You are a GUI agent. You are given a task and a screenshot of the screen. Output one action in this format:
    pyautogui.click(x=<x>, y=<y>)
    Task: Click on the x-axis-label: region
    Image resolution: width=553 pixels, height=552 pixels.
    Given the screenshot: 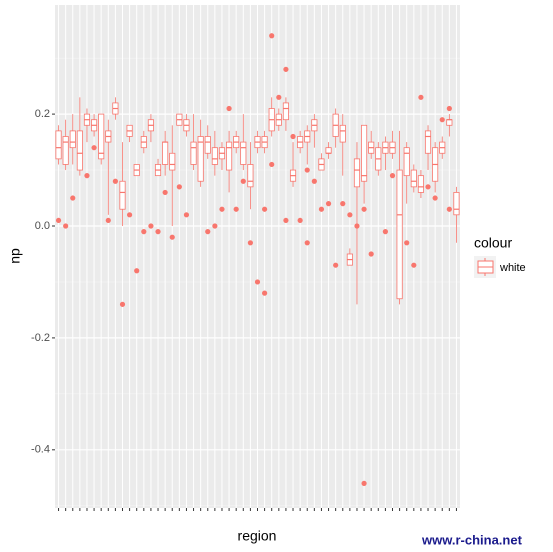 What is the action you would take?
    pyautogui.click(x=257, y=536)
    